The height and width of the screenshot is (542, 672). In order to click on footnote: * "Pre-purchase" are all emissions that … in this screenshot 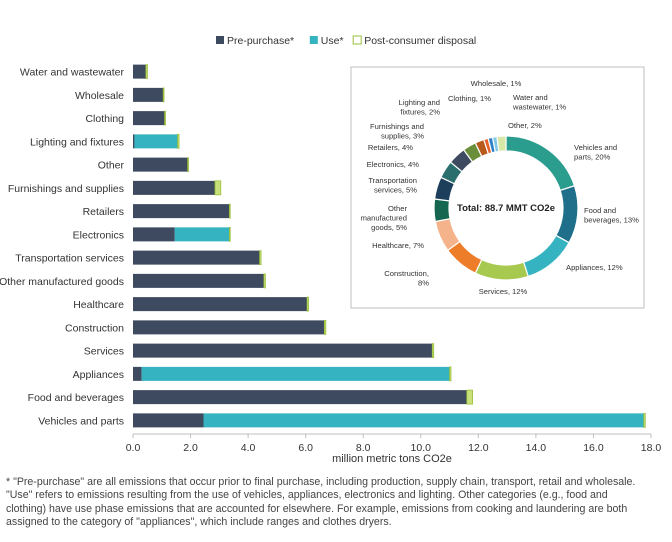, I will do `click(321, 502)`.